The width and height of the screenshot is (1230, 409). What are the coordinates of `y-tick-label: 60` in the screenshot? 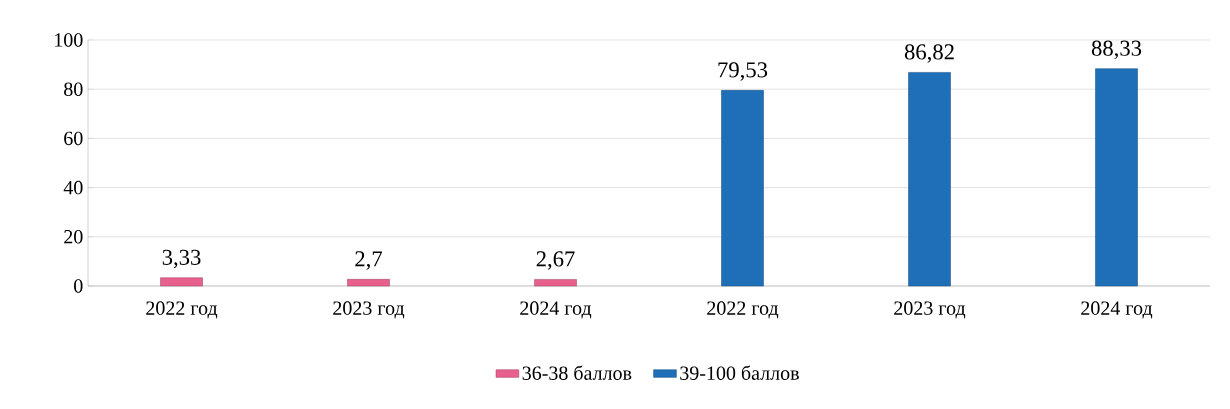 It's located at (73, 138).